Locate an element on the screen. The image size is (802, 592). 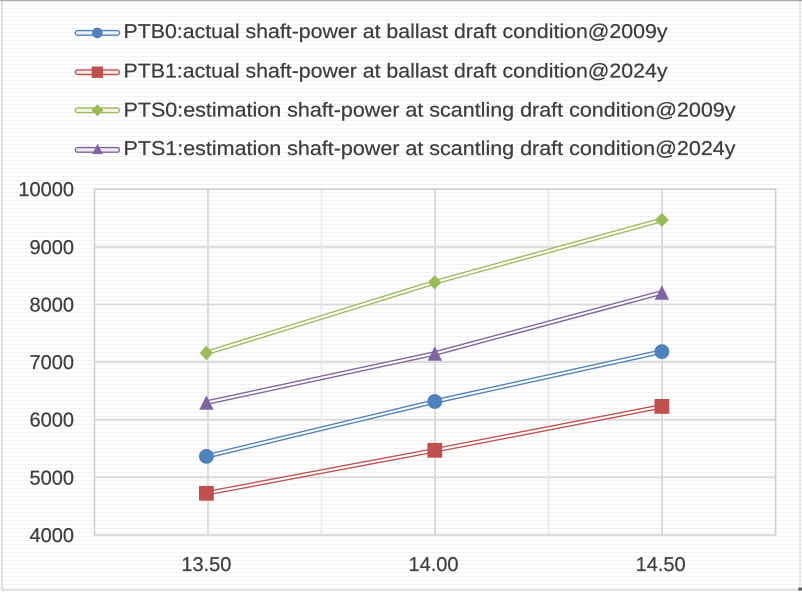
svg-text: 4000 is located at coordinates (52, 536).